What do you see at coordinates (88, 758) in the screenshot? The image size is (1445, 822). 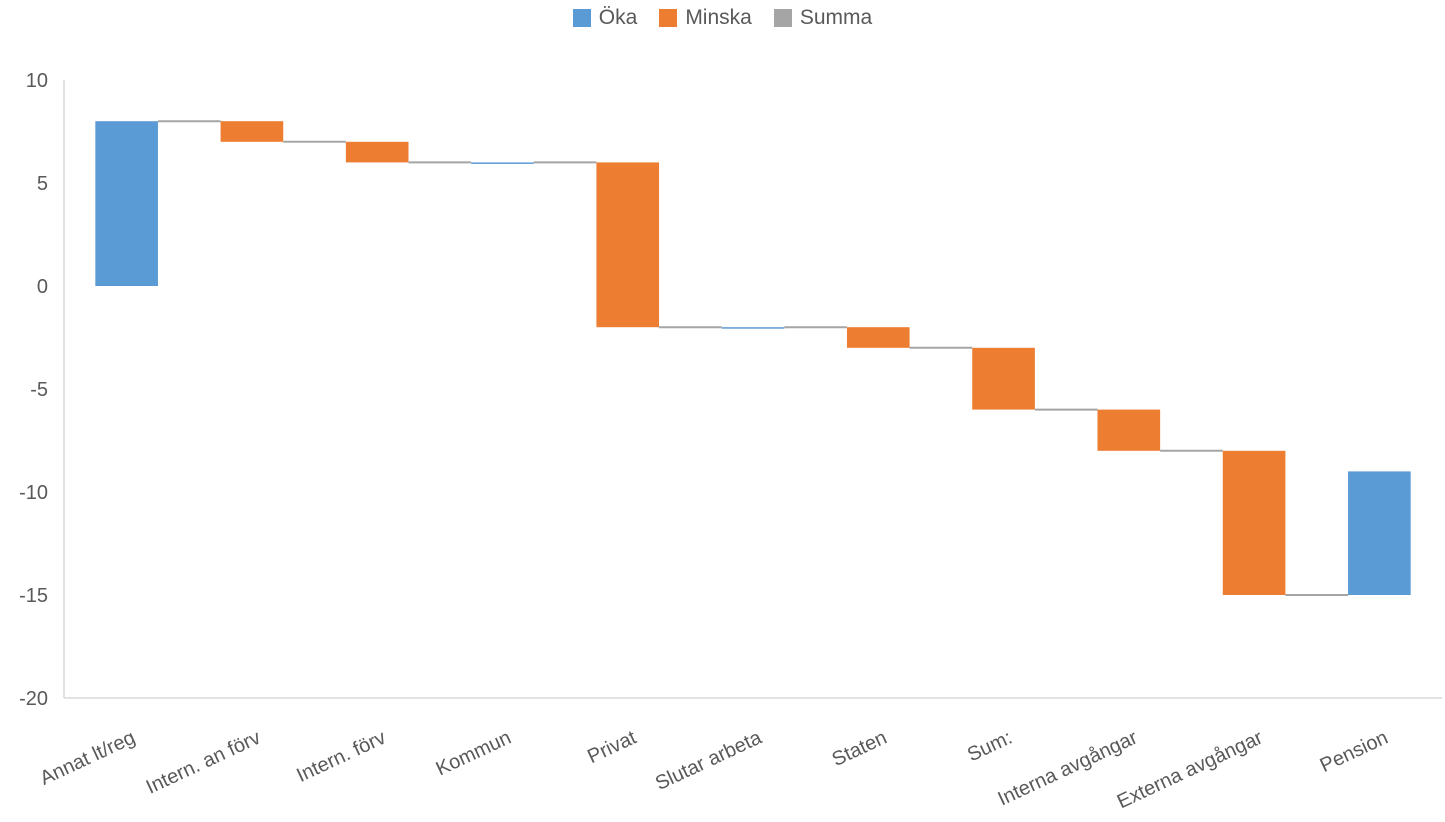 I see `x-tick-label: Annat lt/reg` at bounding box center [88, 758].